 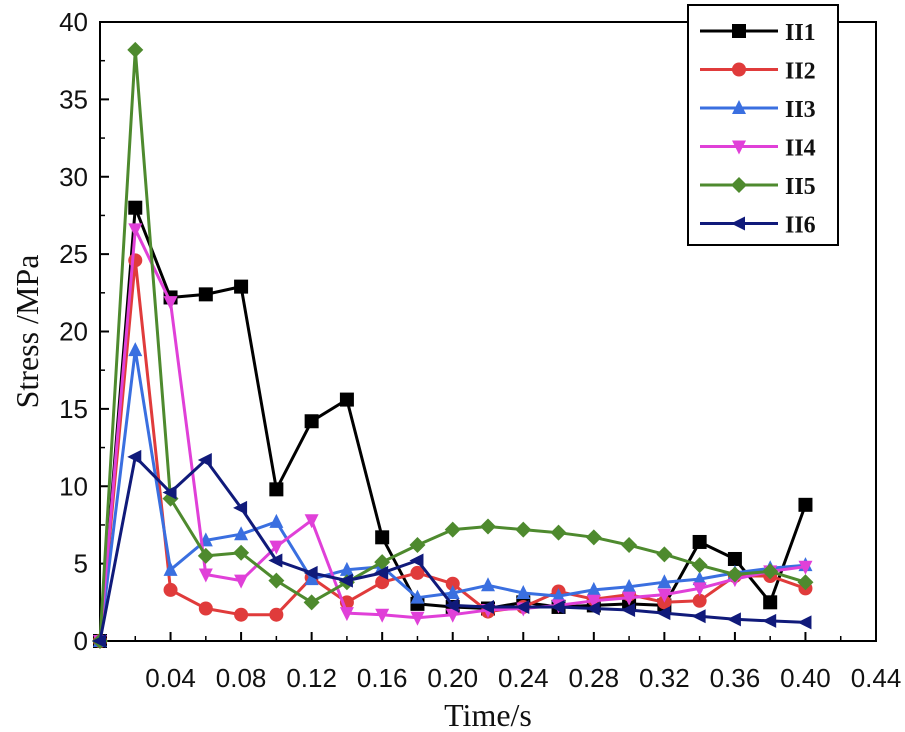 I want to click on y-tick-label: 25, so click(x=73, y=254).